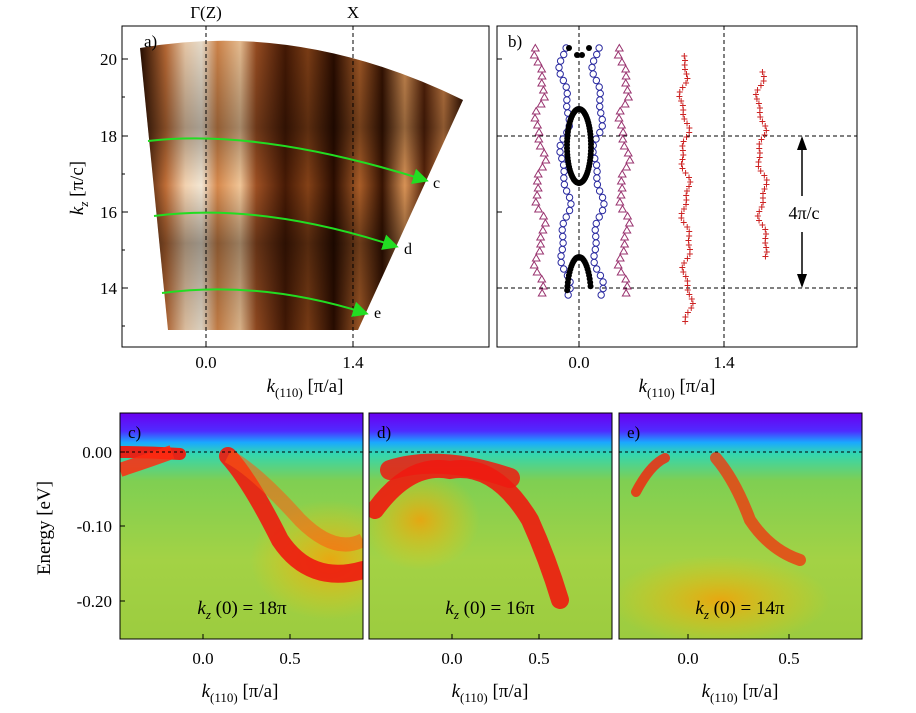 The width and height of the screenshot is (916, 713). What do you see at coordinates (578, 362) in the screenshot?
I see `xtick-b-0: 0.0` at bounding box center [578, 362].